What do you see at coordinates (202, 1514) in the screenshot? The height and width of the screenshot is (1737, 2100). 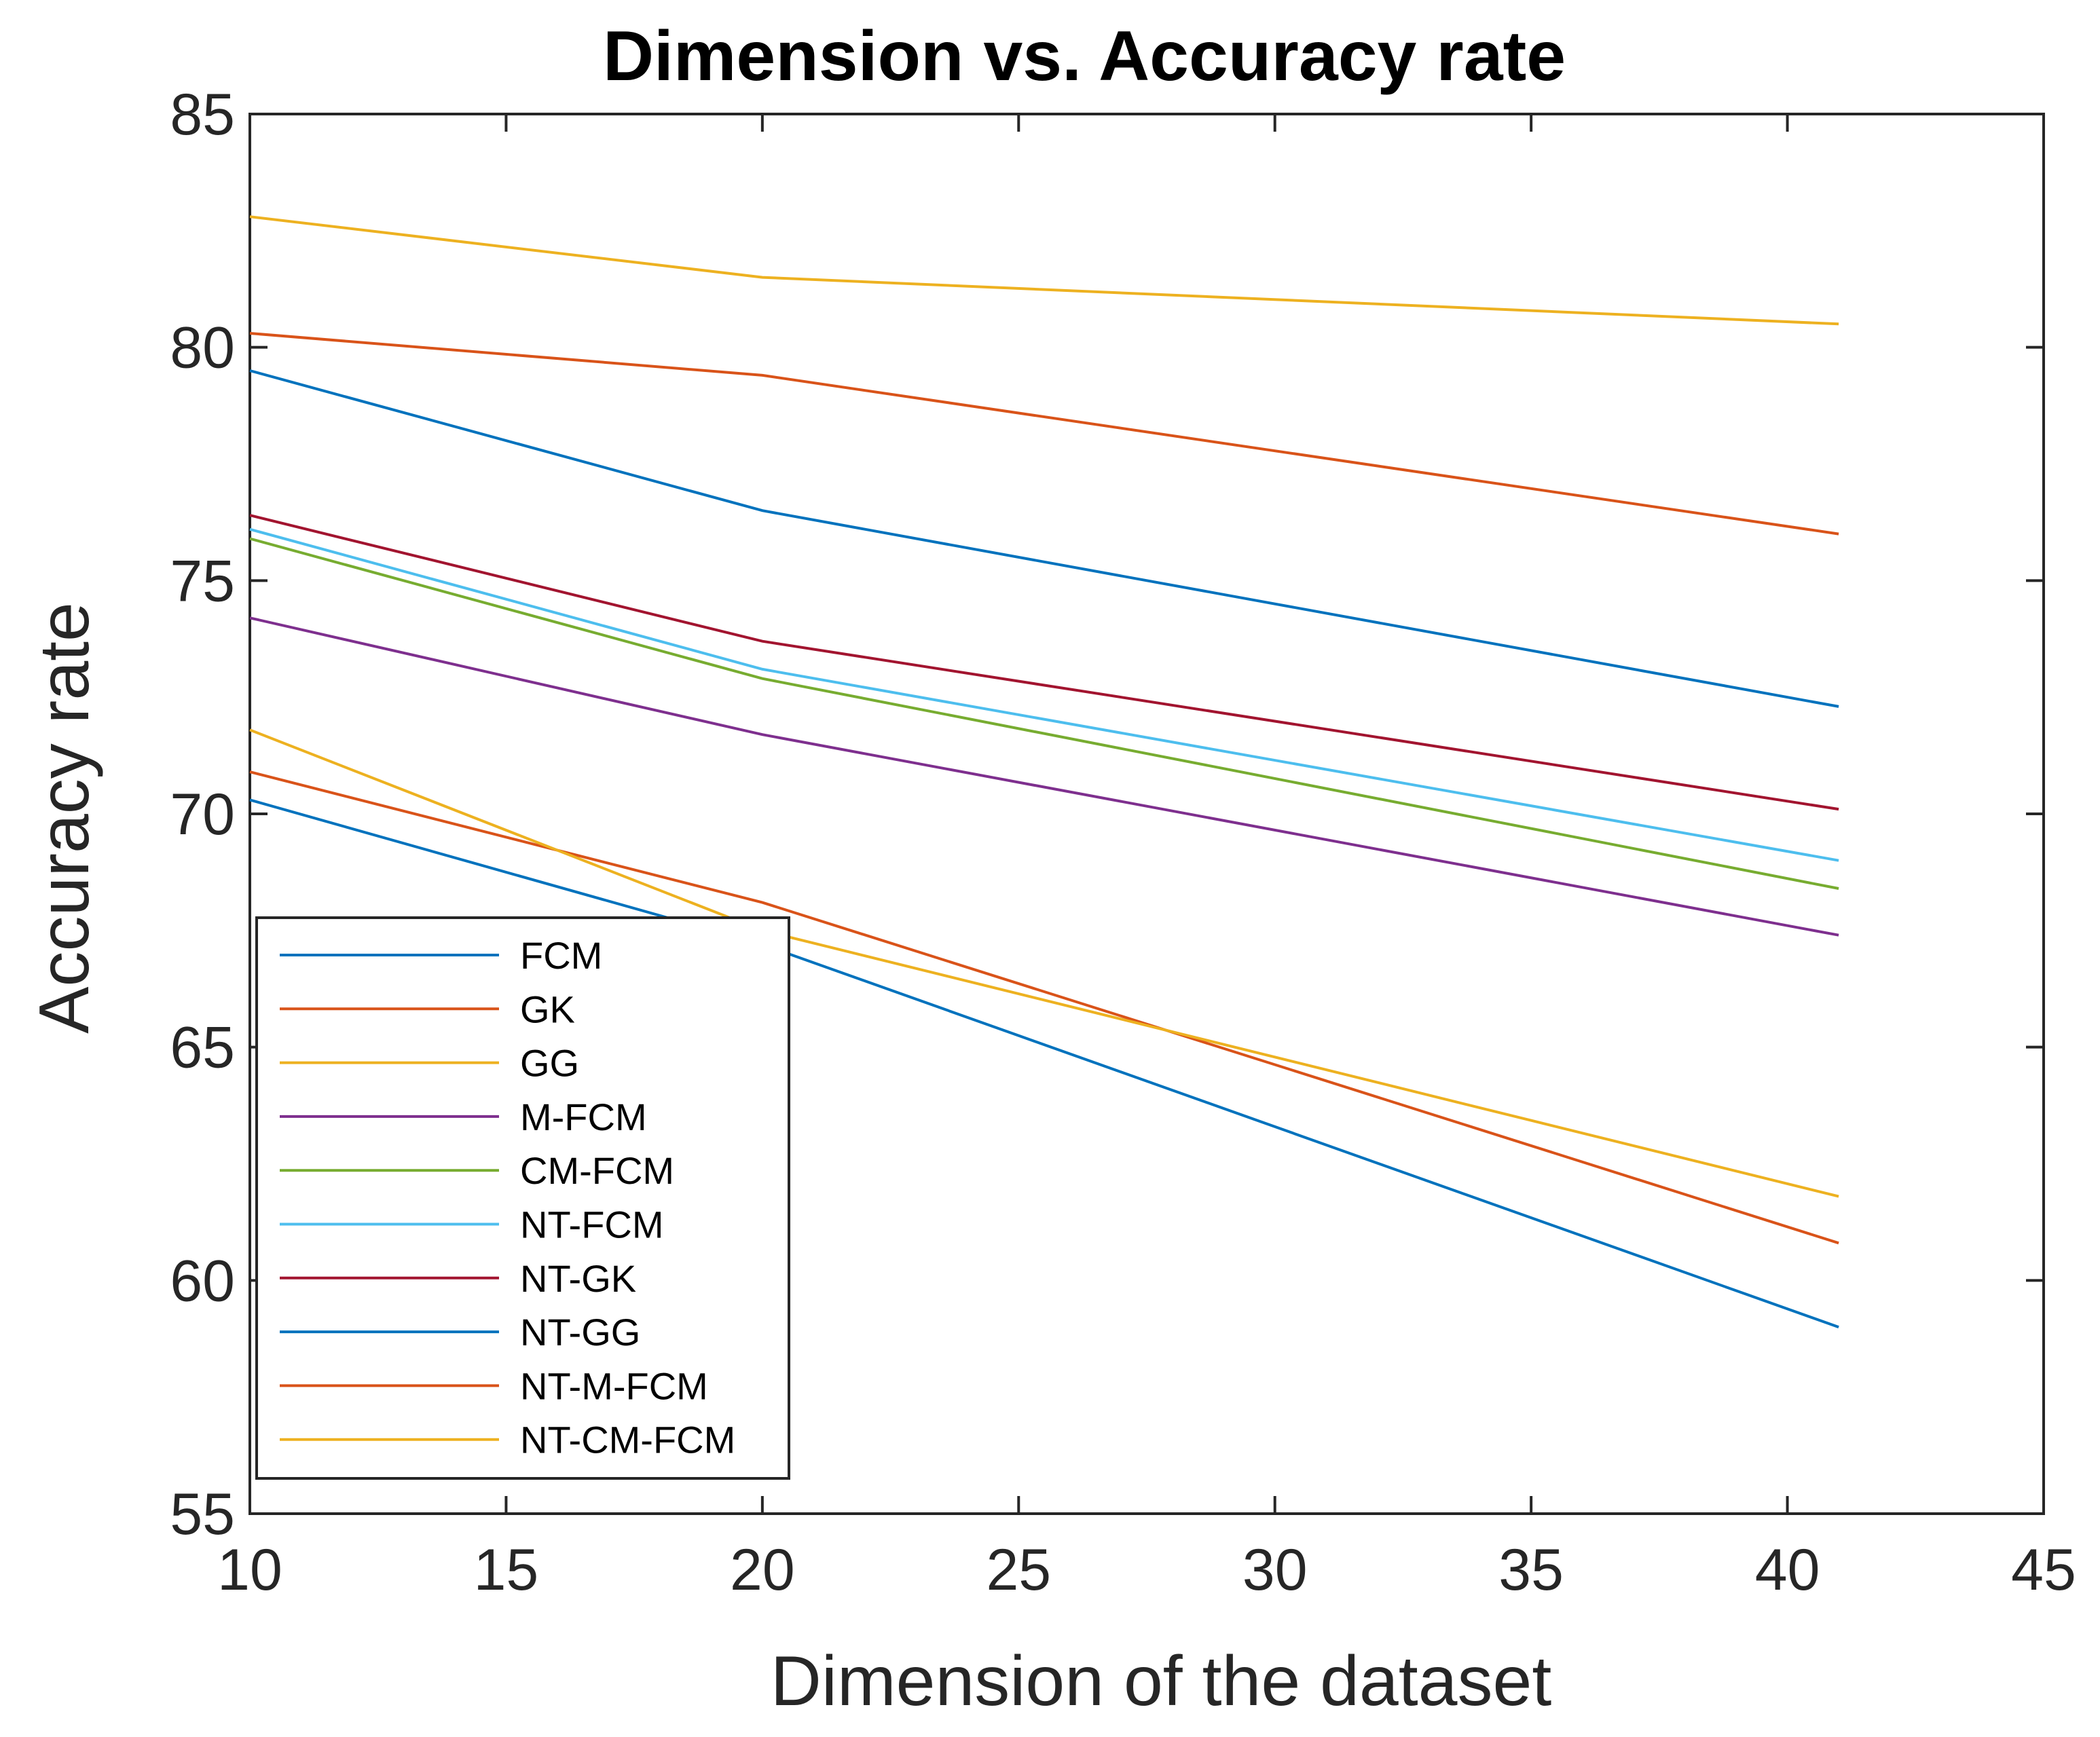 I see `y-tick-label: 55` at bounding box center [202, 1514].